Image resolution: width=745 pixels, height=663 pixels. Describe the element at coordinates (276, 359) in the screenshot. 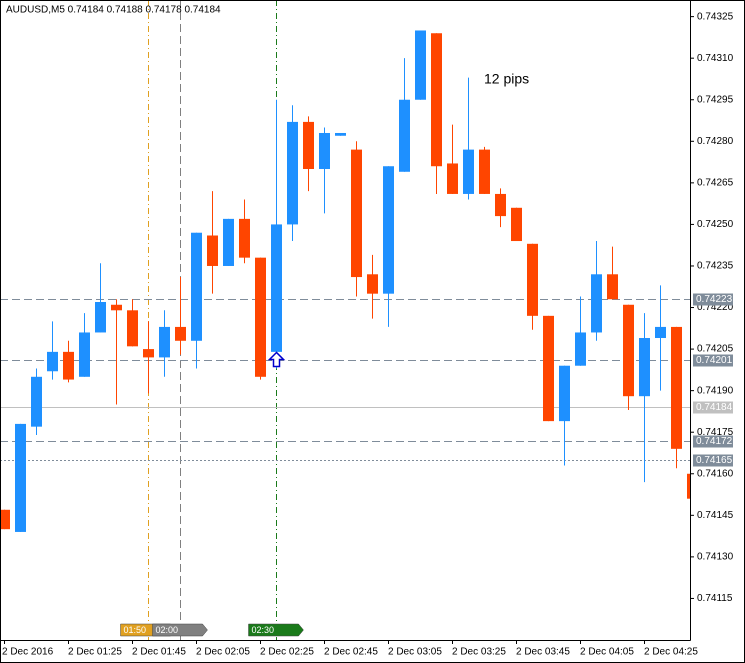

I see `arrow-icon` at that location.